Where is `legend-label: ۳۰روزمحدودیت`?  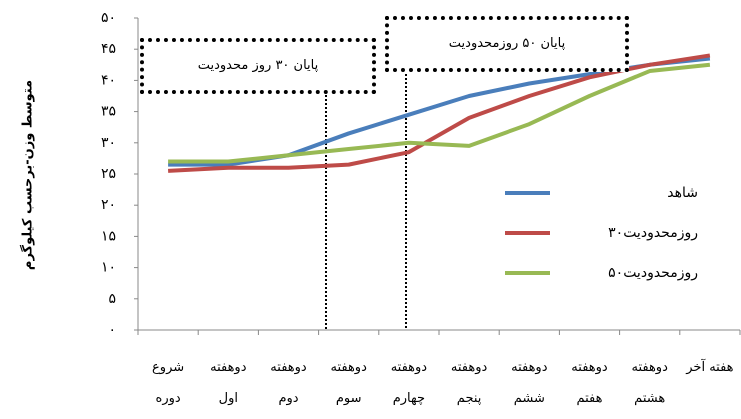 legend-label: ۳۰روزمحدودیت is located at coordinates (653, 233).